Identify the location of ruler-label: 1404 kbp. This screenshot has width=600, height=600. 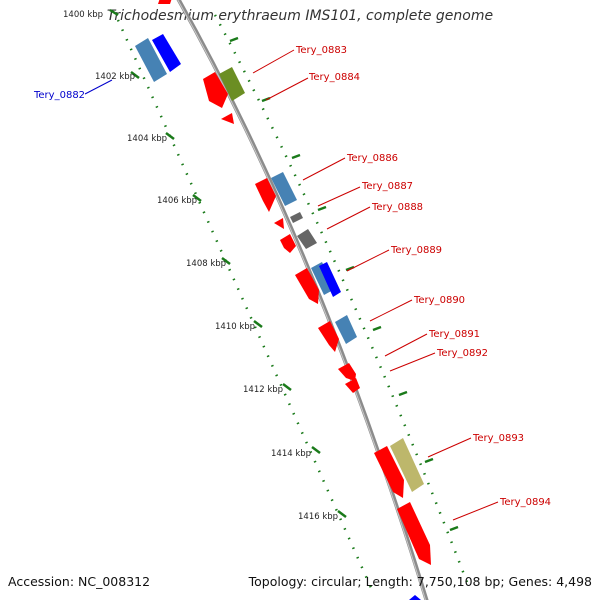
(147, 139).